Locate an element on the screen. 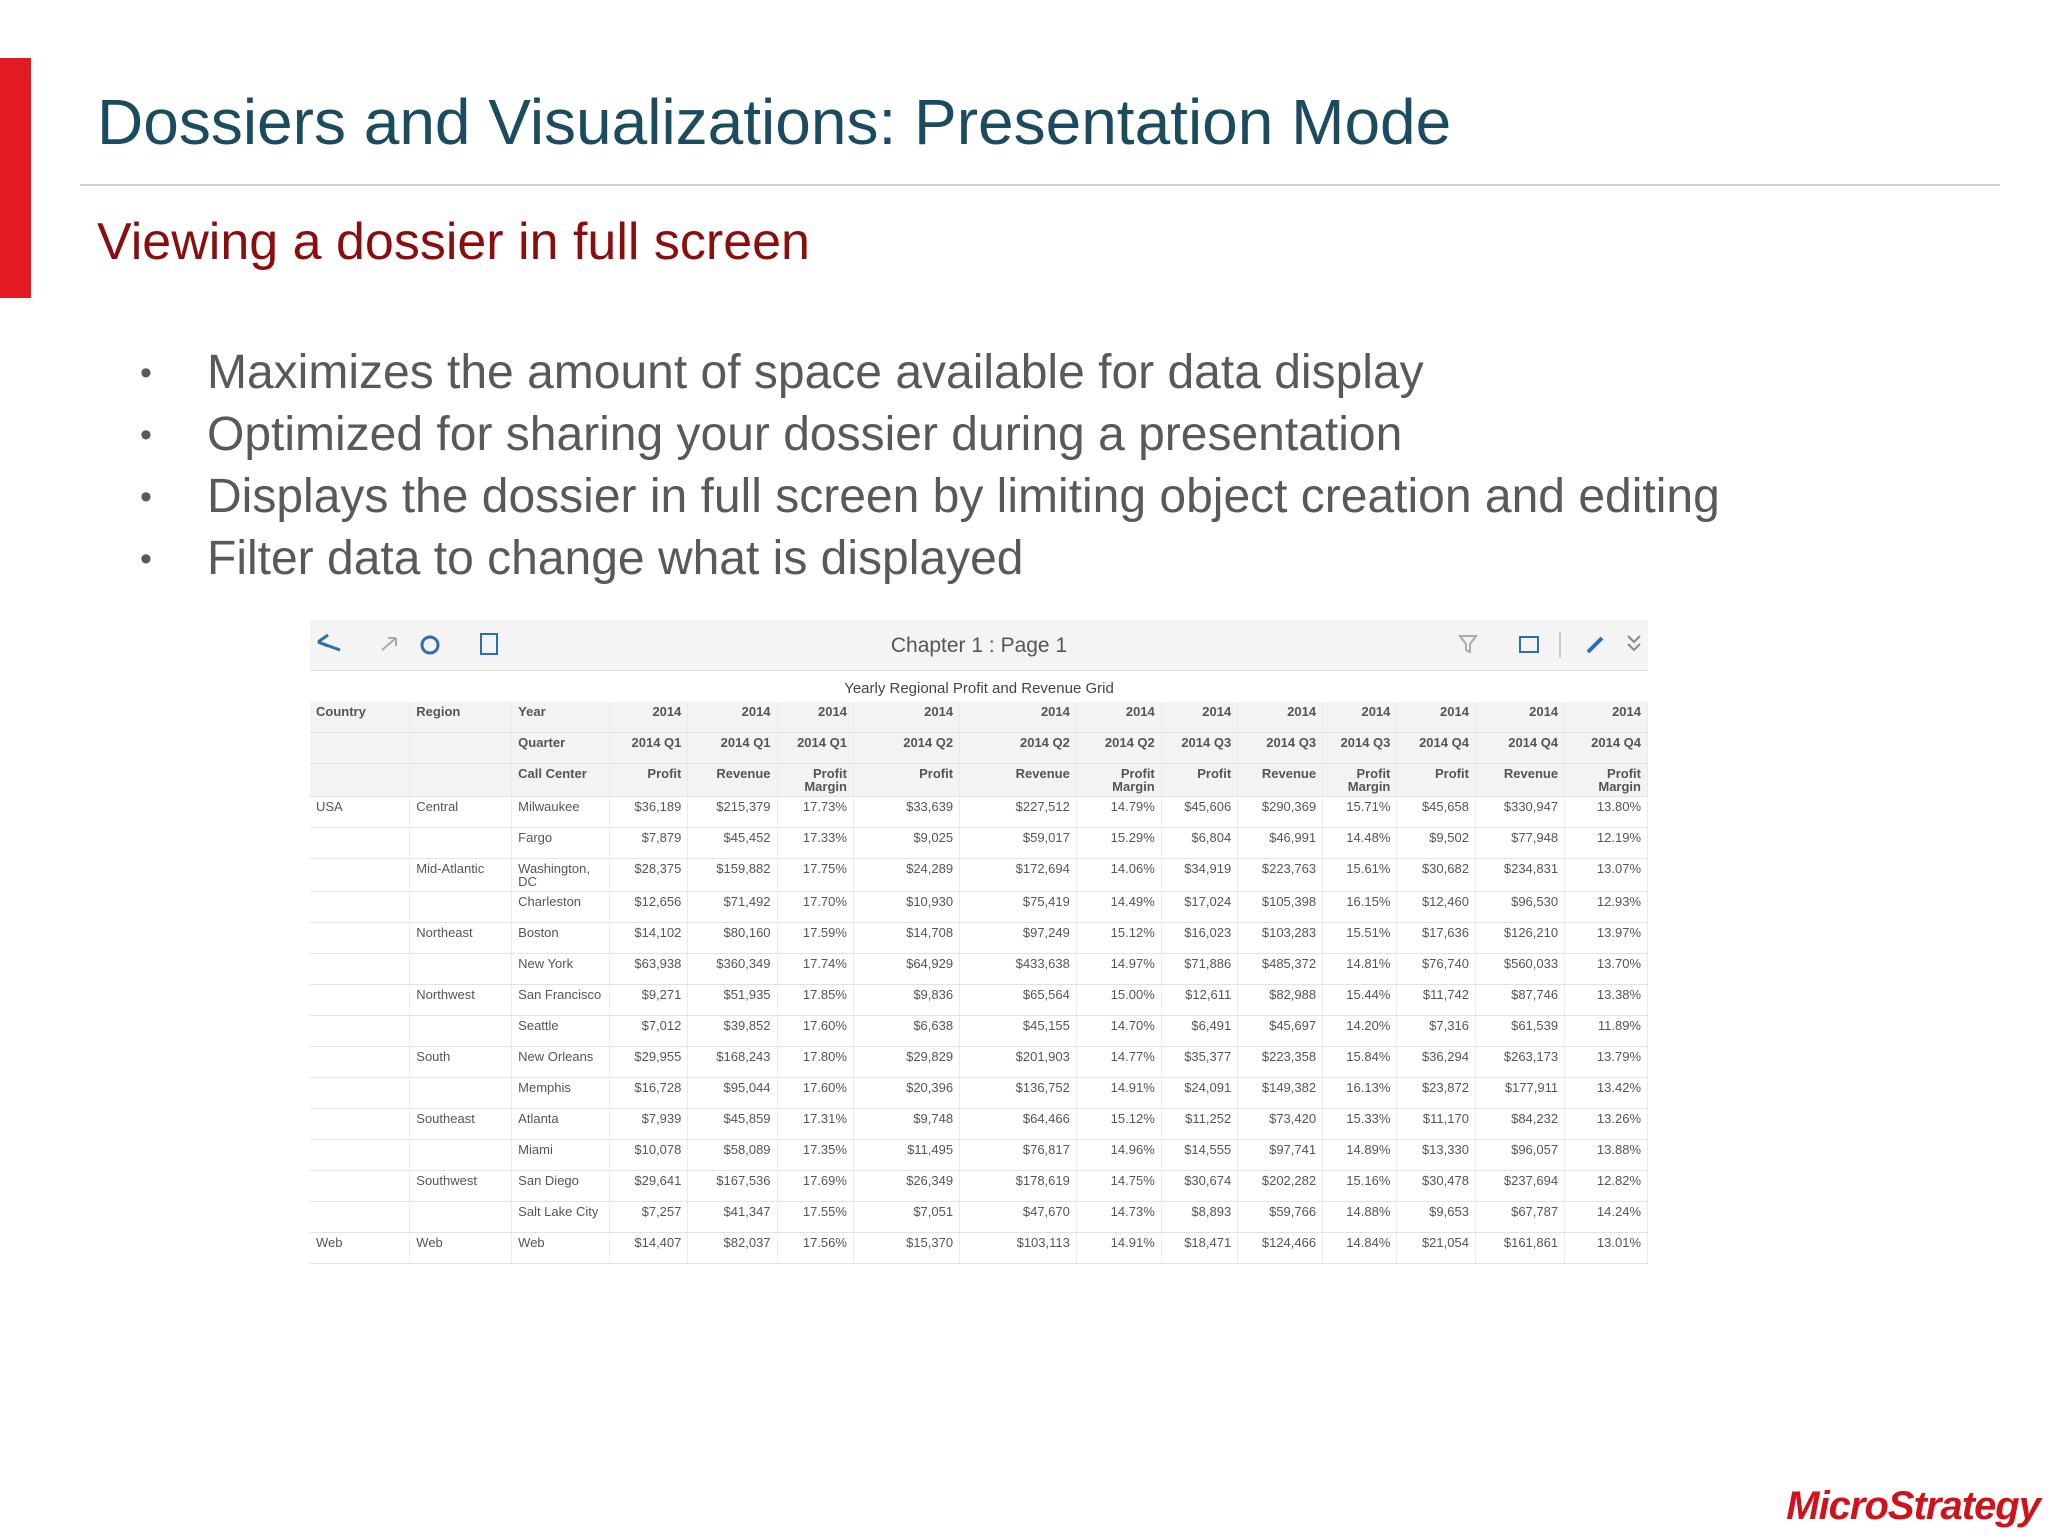 The width and height of the screenshot is (2048, 1536). metric-cell: $6,491 is located at coordinates (1200, 1031).